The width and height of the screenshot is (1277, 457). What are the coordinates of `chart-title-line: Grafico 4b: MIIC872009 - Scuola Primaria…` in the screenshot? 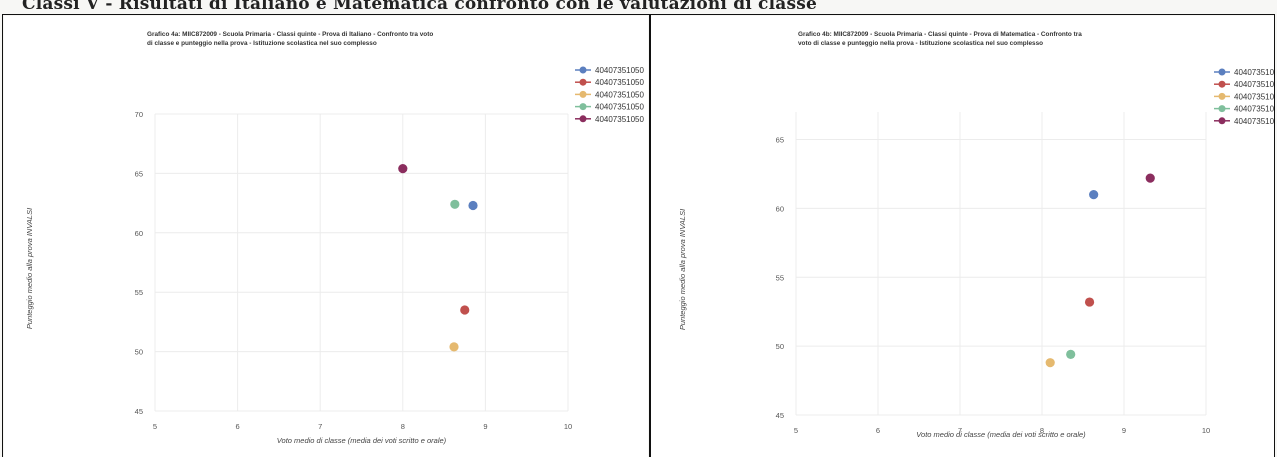 It's located at (940, 34).